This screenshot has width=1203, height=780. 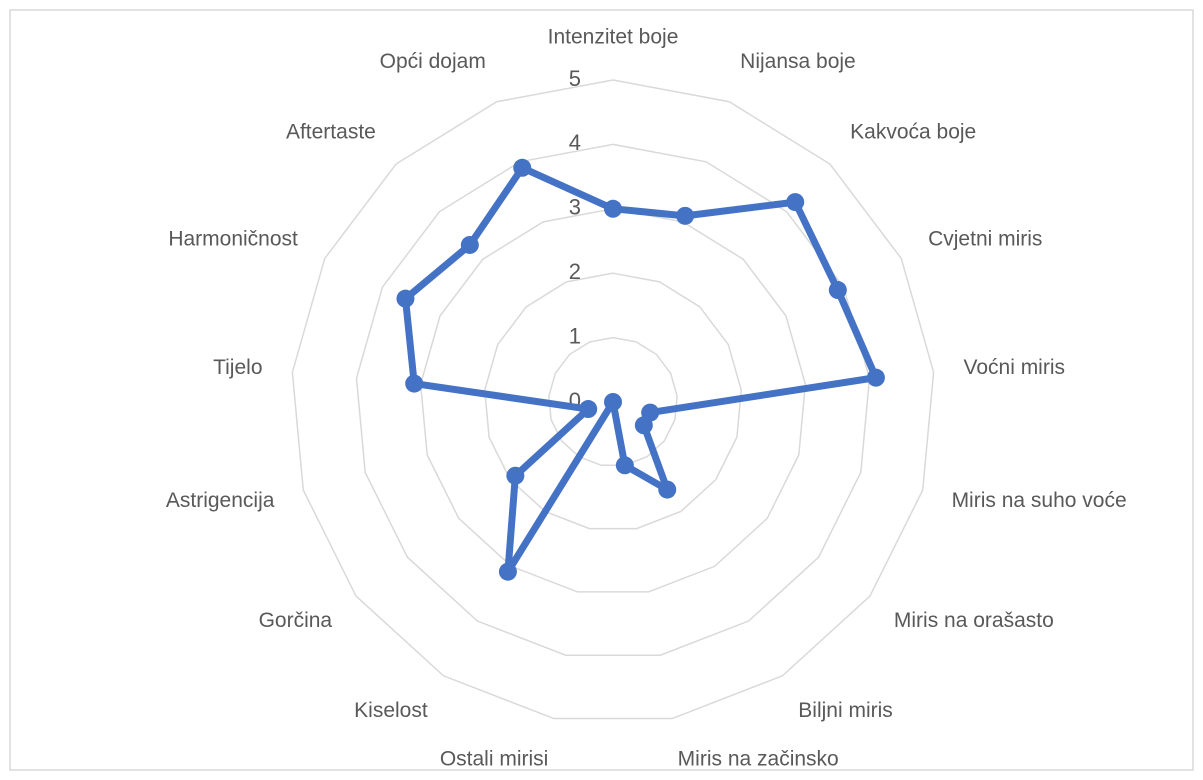 What do you see at coordinates (237, 367) in the screenshot?
I see `category-label: Tijelo` at bounding box center [237, 367].